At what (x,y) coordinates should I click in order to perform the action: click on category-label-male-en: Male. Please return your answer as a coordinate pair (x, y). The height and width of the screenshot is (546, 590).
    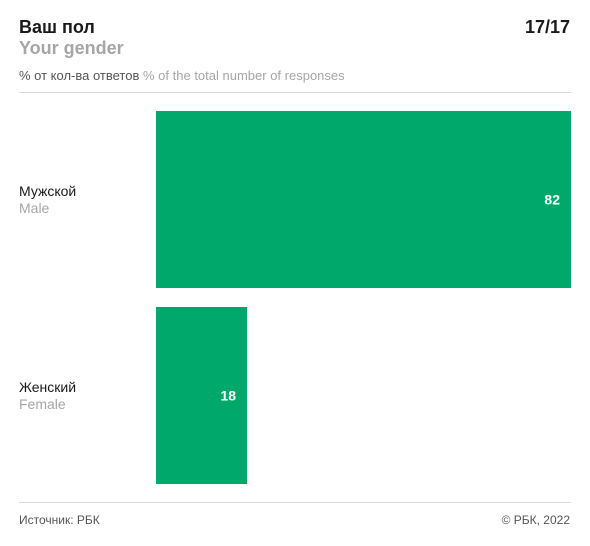
    Looking at the image, I should click on (34, 207).